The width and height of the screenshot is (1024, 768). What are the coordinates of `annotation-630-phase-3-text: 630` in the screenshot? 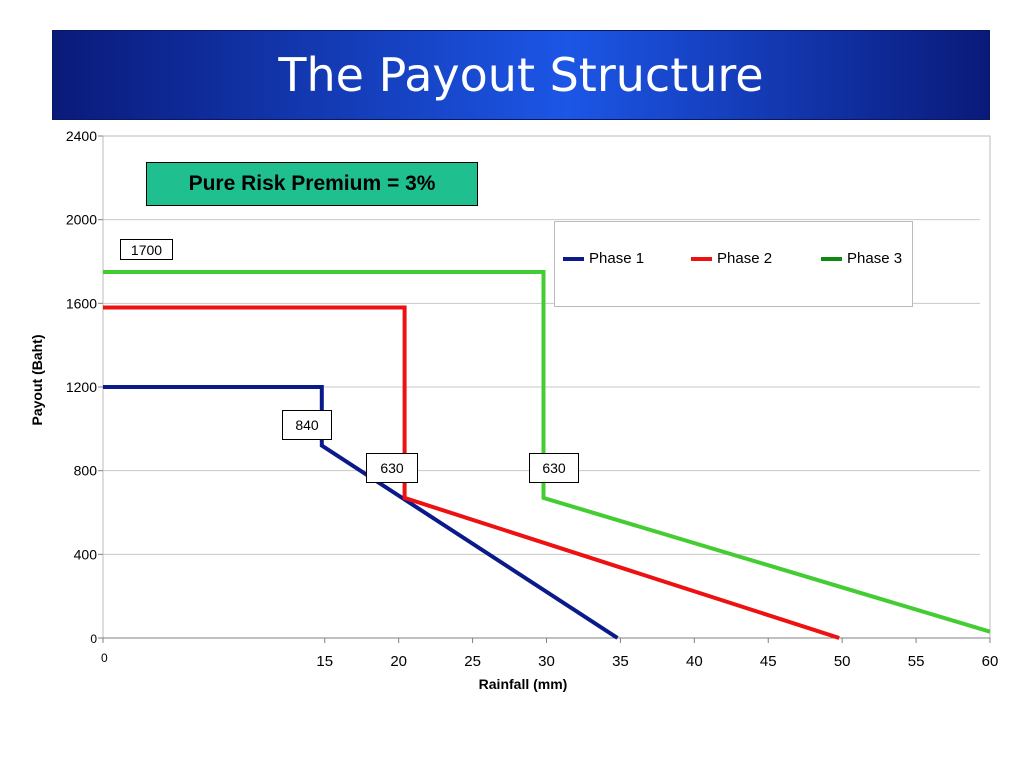 It's located at (554, 468).